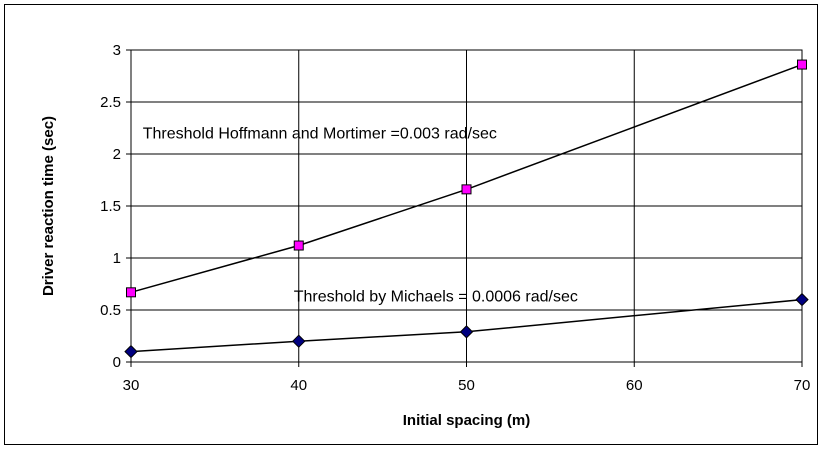 The width and height of the screenshot is (824, 450). Describe the element at coordinates (298, 385) in the screenshot. I see `x-tick-label: 40` at that location.